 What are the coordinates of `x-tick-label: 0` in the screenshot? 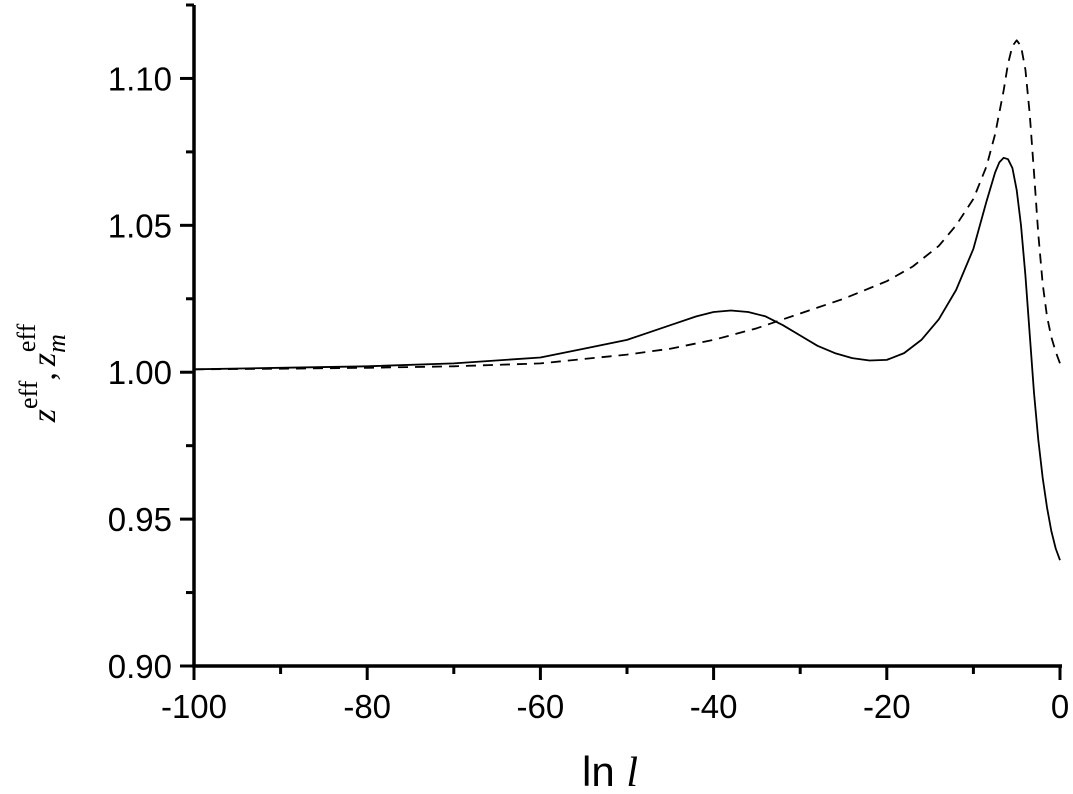 It's located at (1060, 706).